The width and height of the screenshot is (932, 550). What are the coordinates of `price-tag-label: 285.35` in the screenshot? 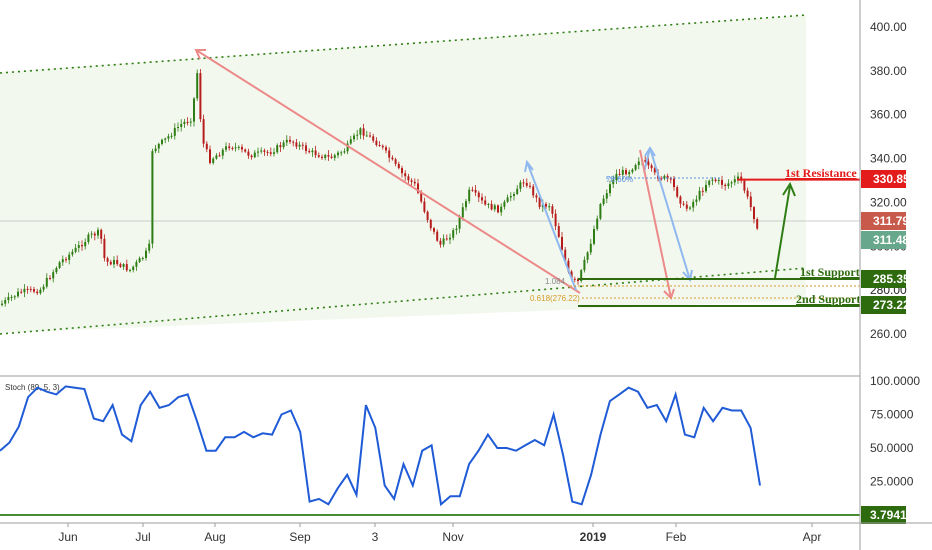 It's located at (891, 279).